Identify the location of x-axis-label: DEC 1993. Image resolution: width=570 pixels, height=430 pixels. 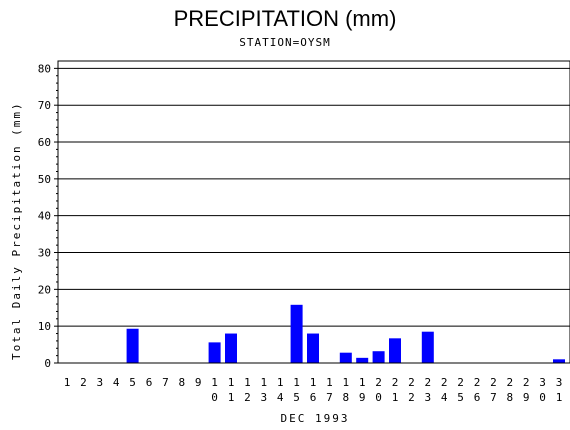
(315, 418).